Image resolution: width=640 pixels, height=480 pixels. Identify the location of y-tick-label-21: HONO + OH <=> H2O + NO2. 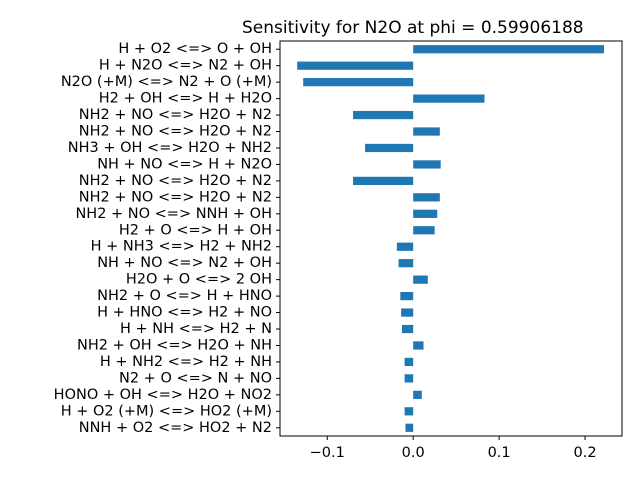
(163, 395).